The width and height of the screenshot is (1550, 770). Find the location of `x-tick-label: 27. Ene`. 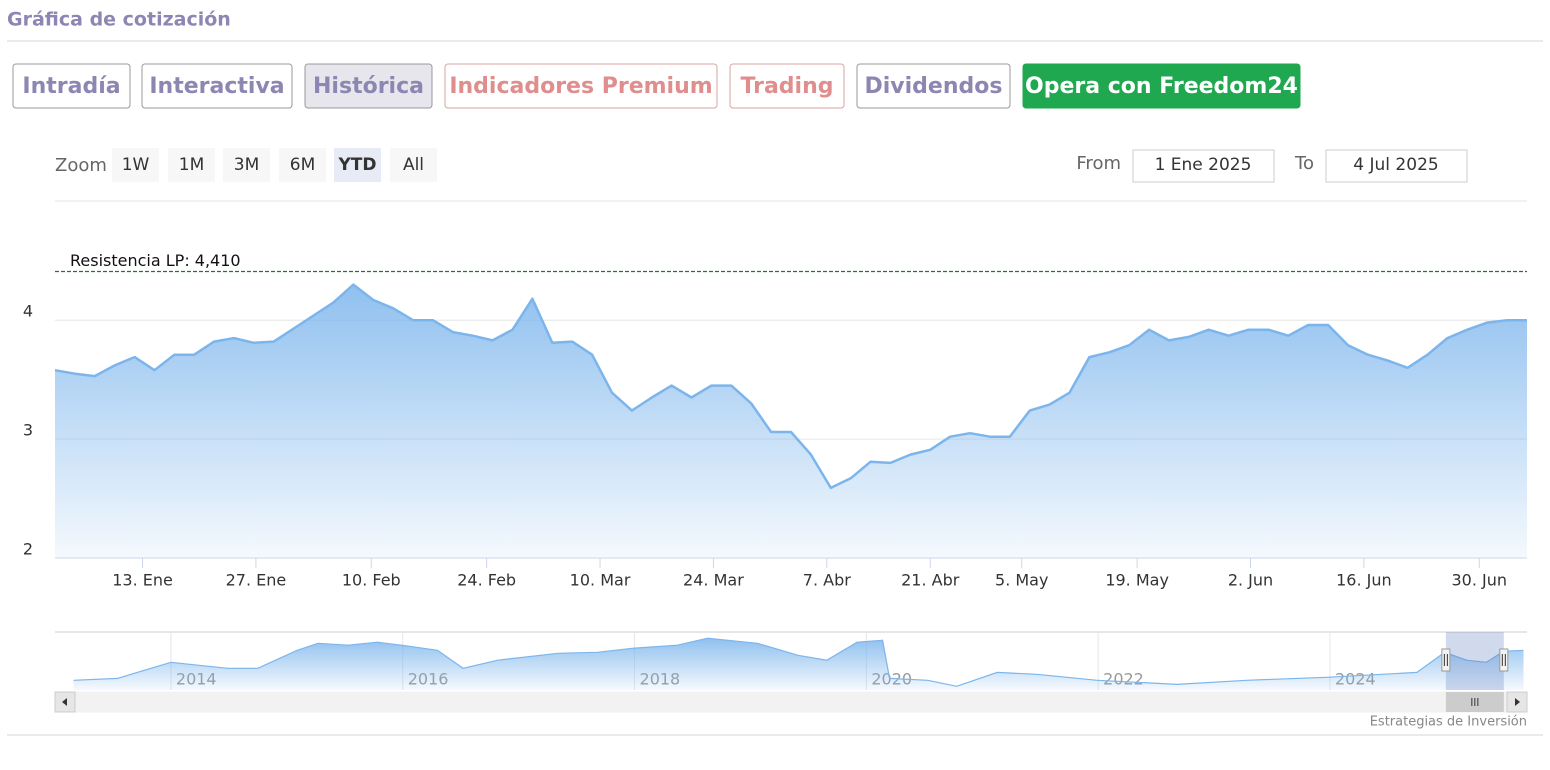

x-tick-label: 27. Ene is located at coordinates (256, 580).